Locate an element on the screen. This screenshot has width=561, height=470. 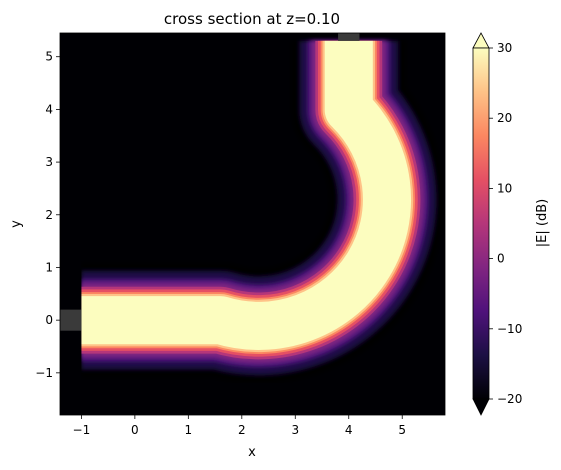
colorbar: −20 −10 0 10 20 30 |E| (dB) is located at coordinates (511, 224).